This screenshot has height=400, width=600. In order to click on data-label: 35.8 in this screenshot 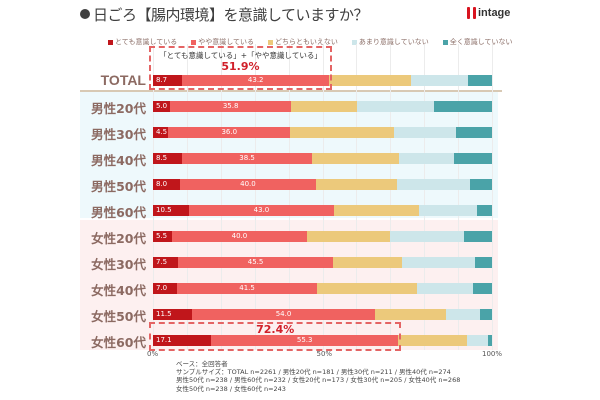, I will do `click(230, 106)`.